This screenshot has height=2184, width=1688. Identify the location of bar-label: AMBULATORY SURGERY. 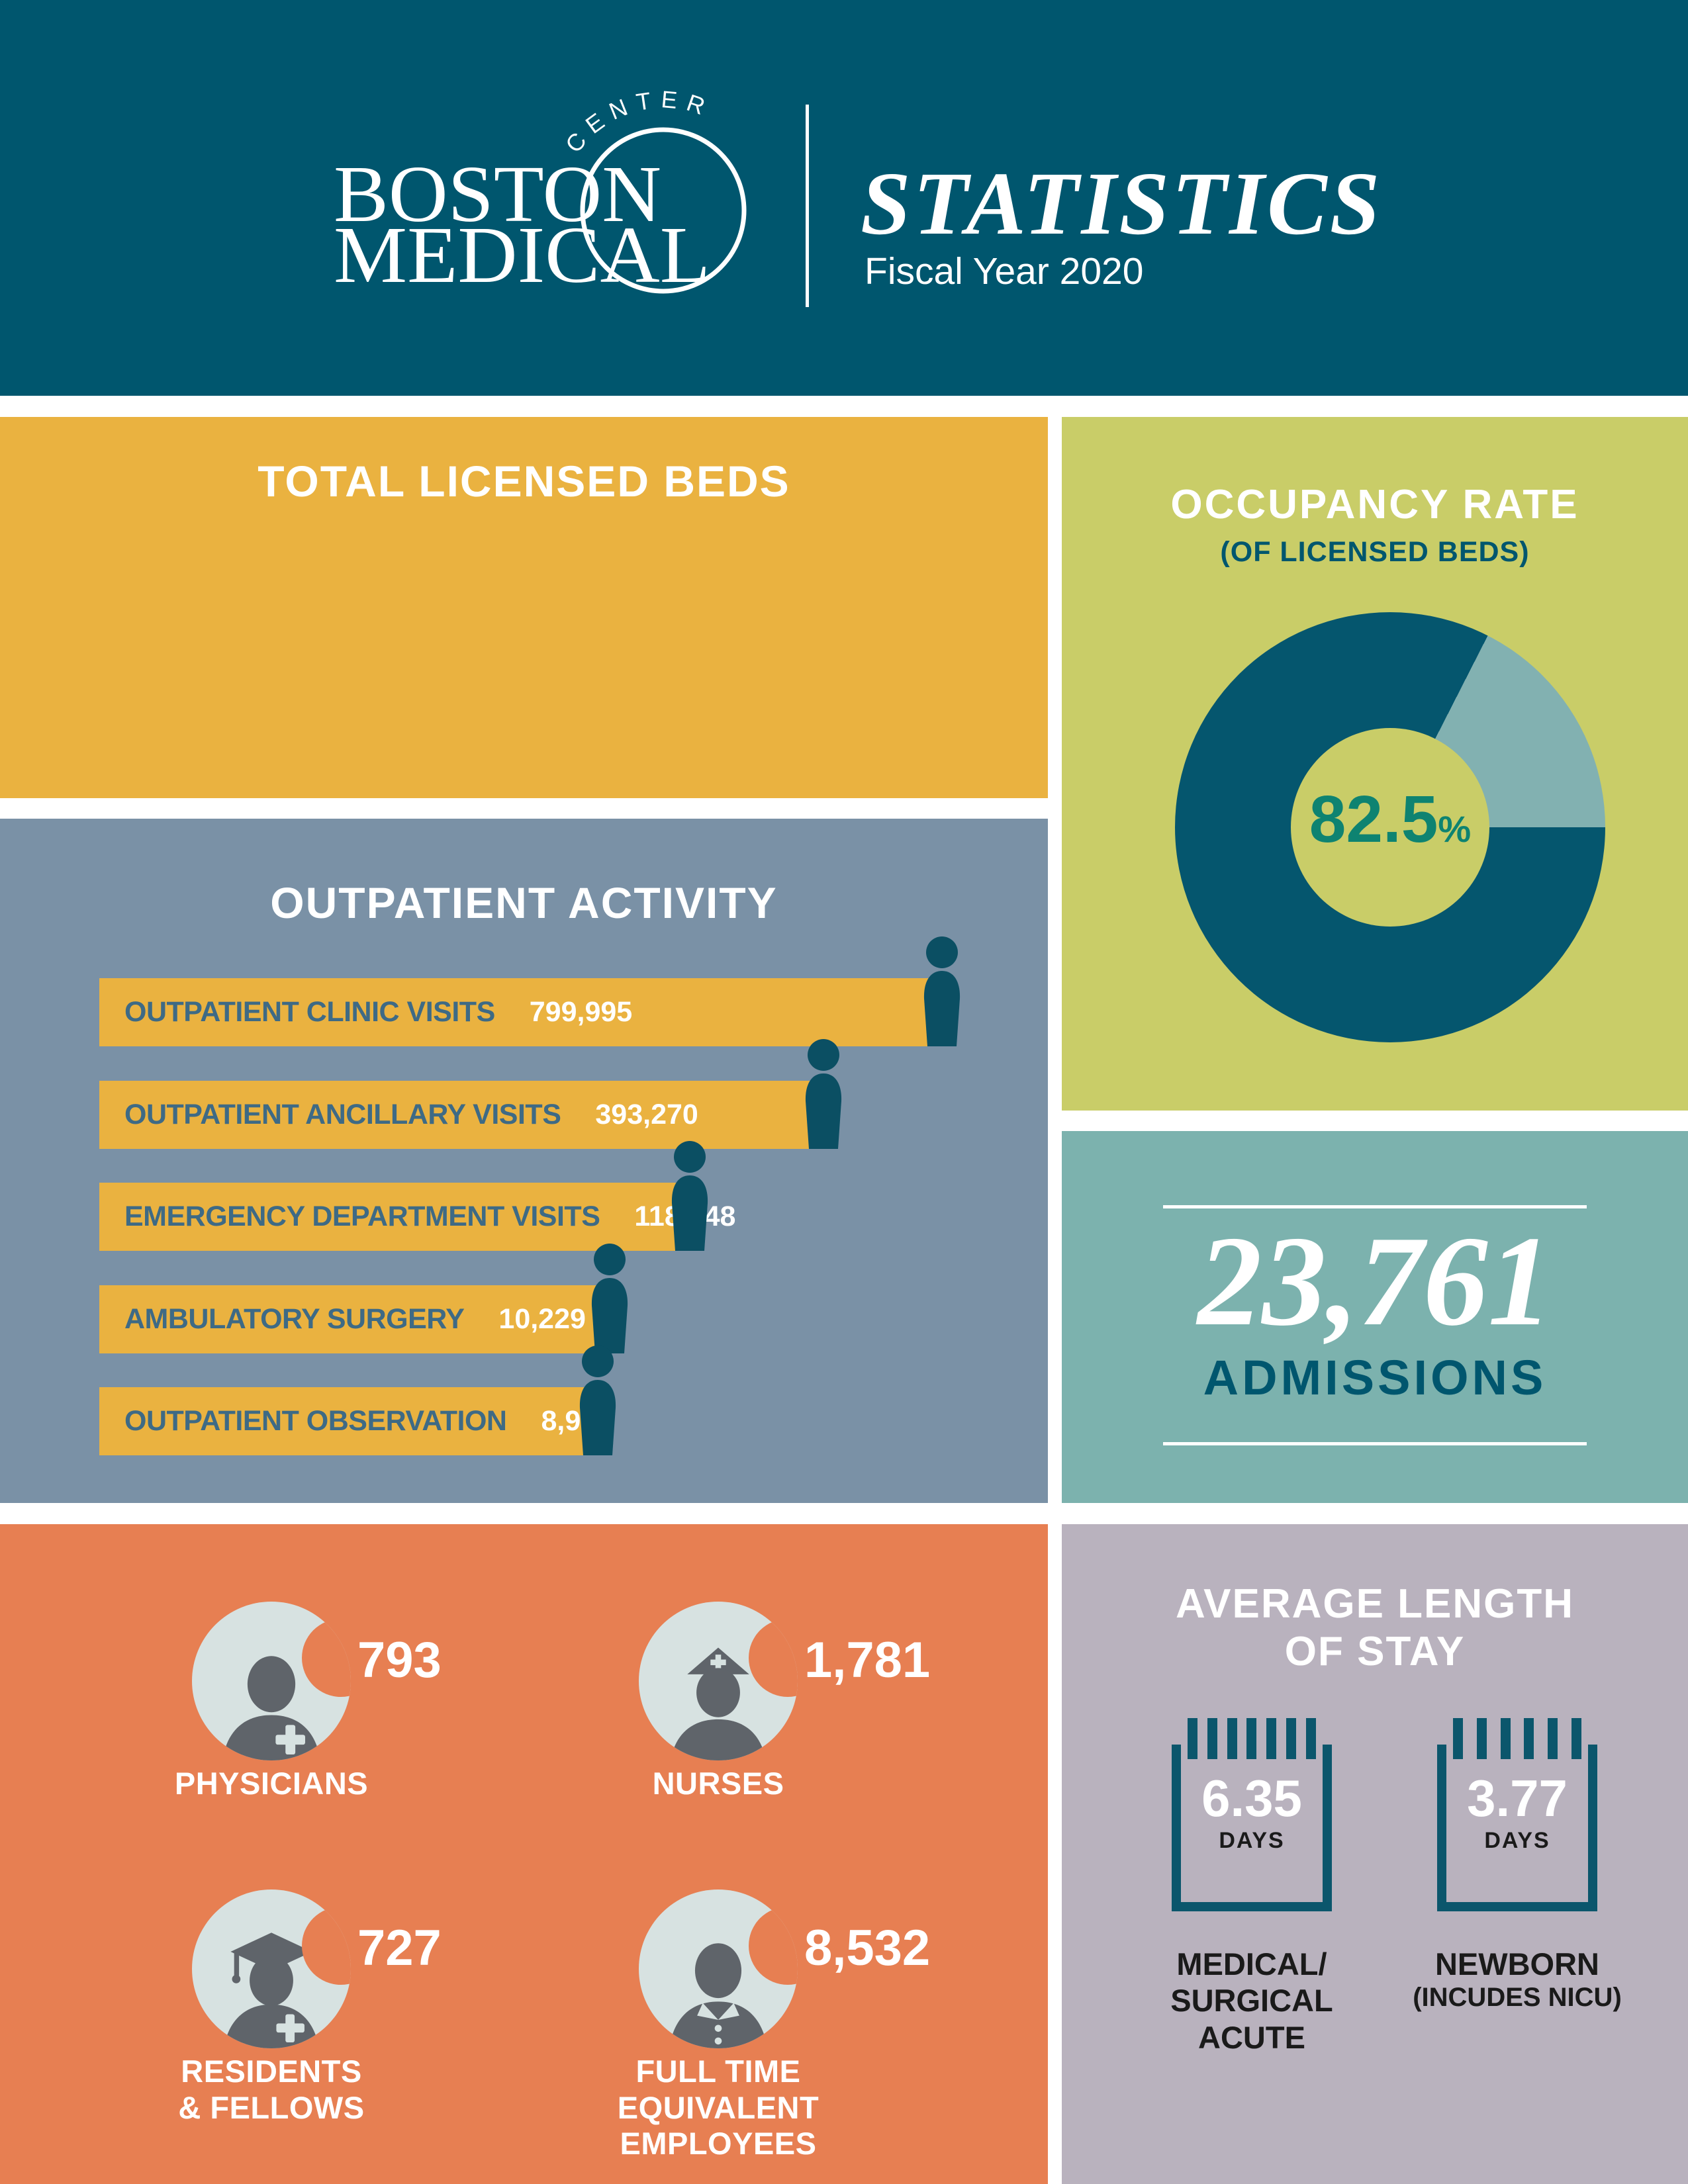
(294, 1319).